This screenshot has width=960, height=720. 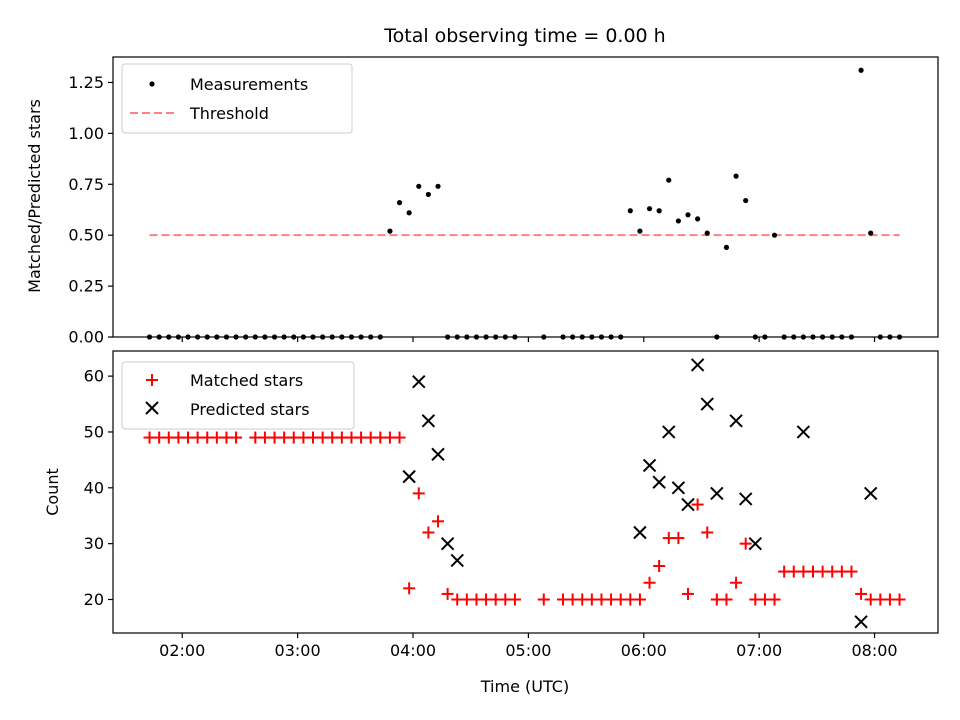 What do you see at coordinates (34, 196) in the screenshot?
I see `top-y-axis-label: Matched/Predicted stars` at bounding box center [34, 196].